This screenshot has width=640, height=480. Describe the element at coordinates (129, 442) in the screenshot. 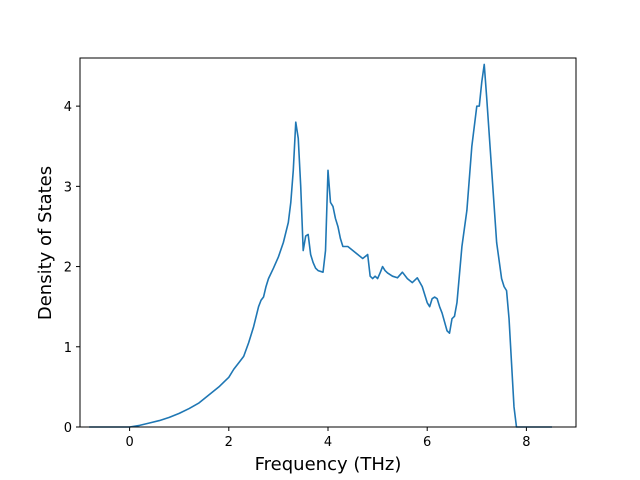

I see `x-tick-label-0: 0` at that location.